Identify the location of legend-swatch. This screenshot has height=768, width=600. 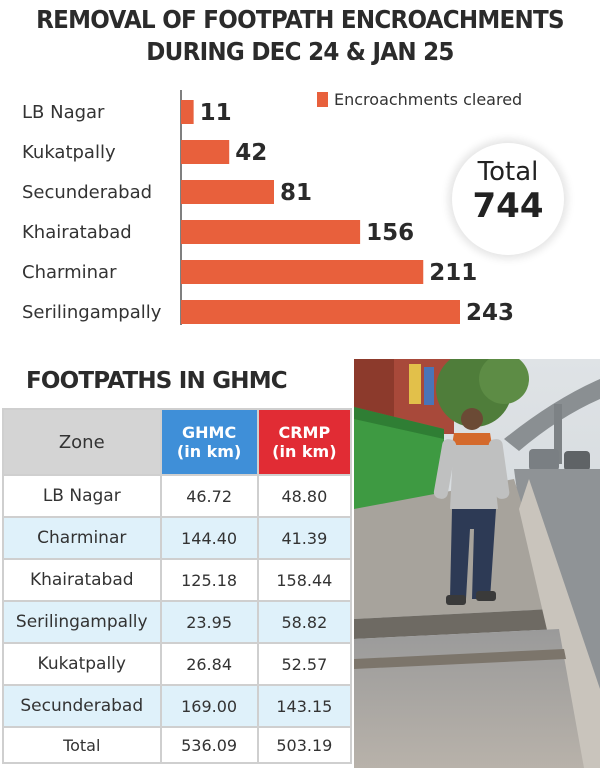
(322, 99).